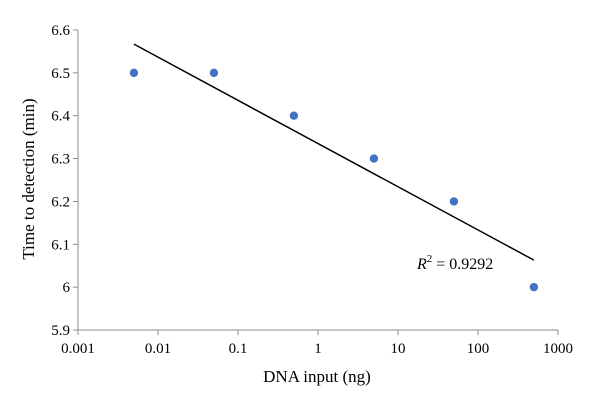 Image resolution: width=600 pixels, height=403 pixels. Describe the element at coordinates (60, 117) in the screenshot. I see `y-tick-label: 6.4` at that location.